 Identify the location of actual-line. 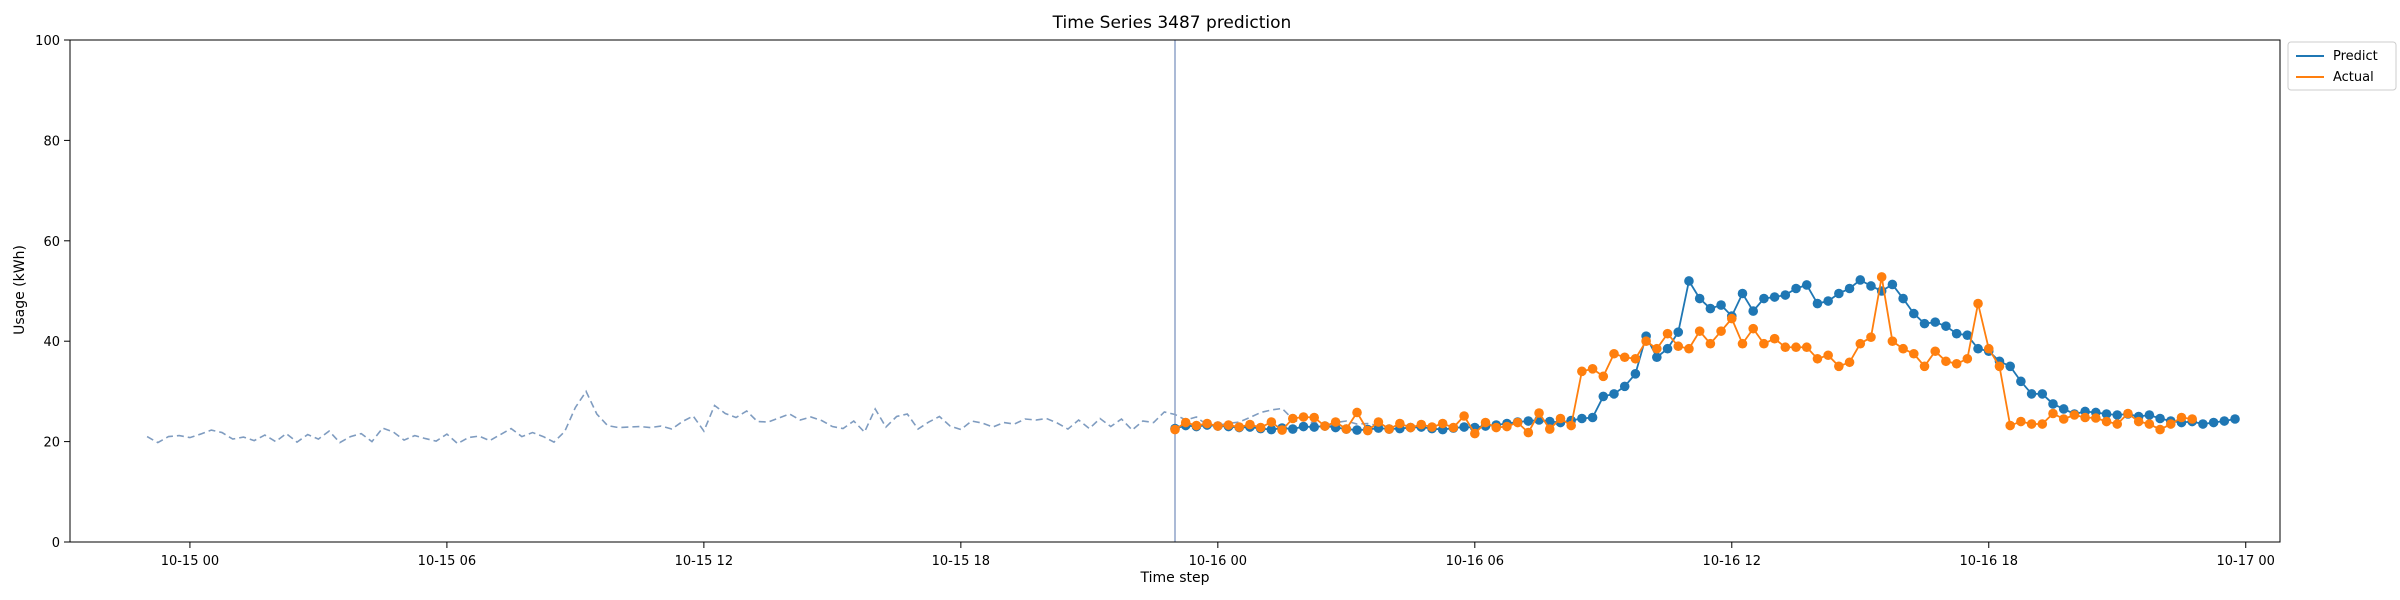
(1683, 356).